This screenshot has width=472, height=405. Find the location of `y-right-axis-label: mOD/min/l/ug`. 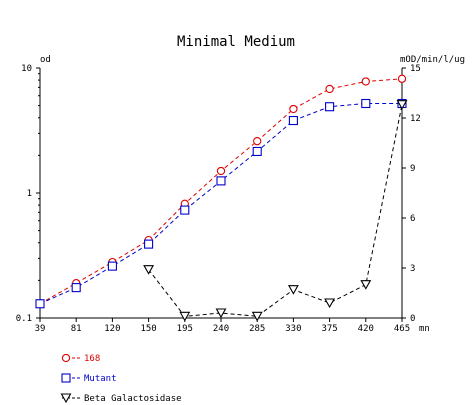

y-right-axis-label: mOD/min/l/ug is located at coordinates (432, 60).